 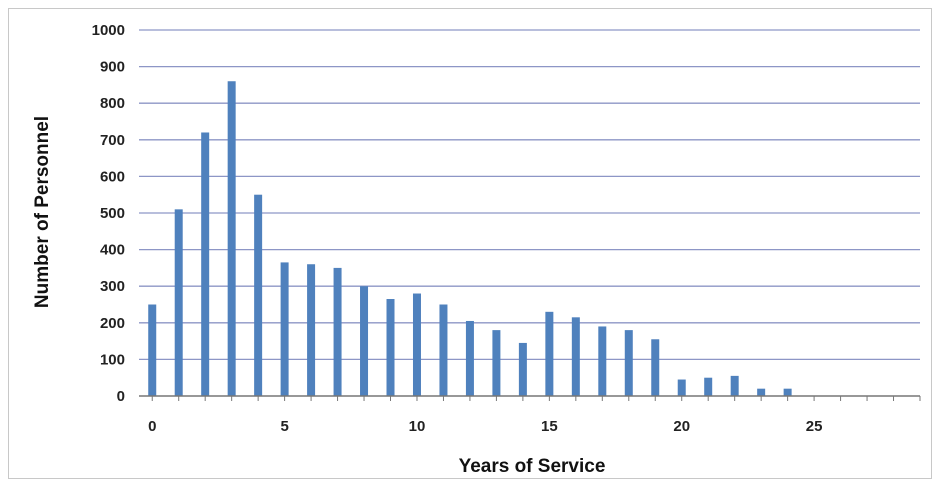 I want to click on y-tick-label: 400, so click(x=112, y=250).